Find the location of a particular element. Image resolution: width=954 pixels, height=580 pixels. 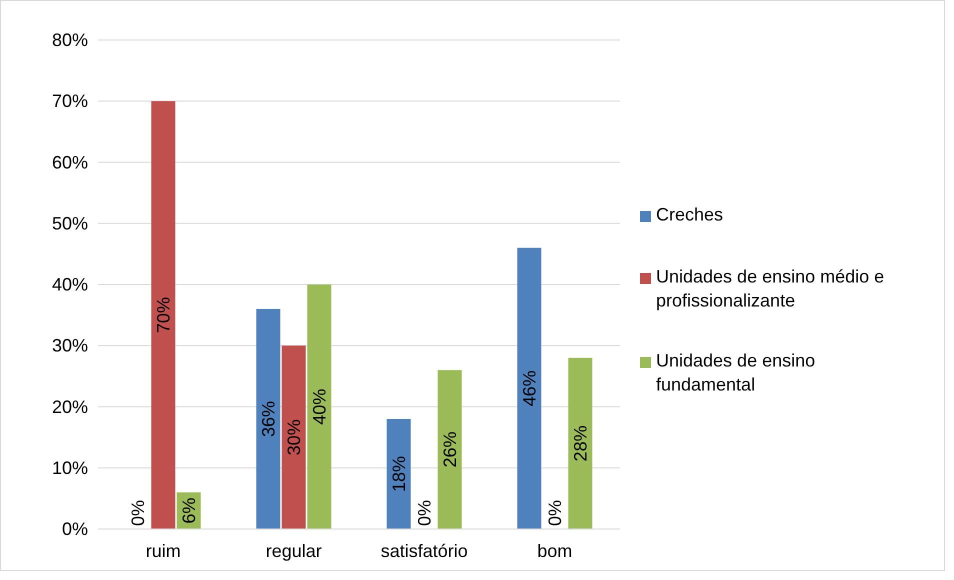

text: 26% is located at coordinates (450, 450).